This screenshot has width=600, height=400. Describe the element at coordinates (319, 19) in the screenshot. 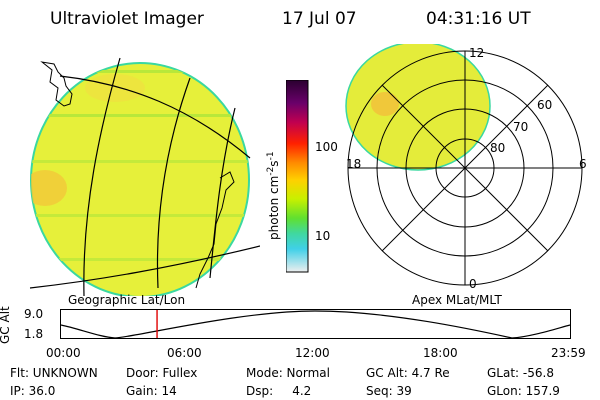

I see `date-label: 17 Jul 07` at that location.